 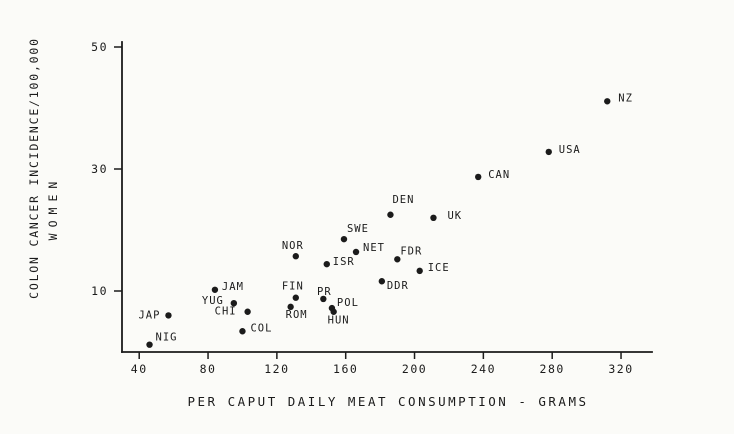 What do you see at coordinates (374, 248) in the screenshot?
I see `data-point-label-NET: NET` at bounding box center [374, 248].